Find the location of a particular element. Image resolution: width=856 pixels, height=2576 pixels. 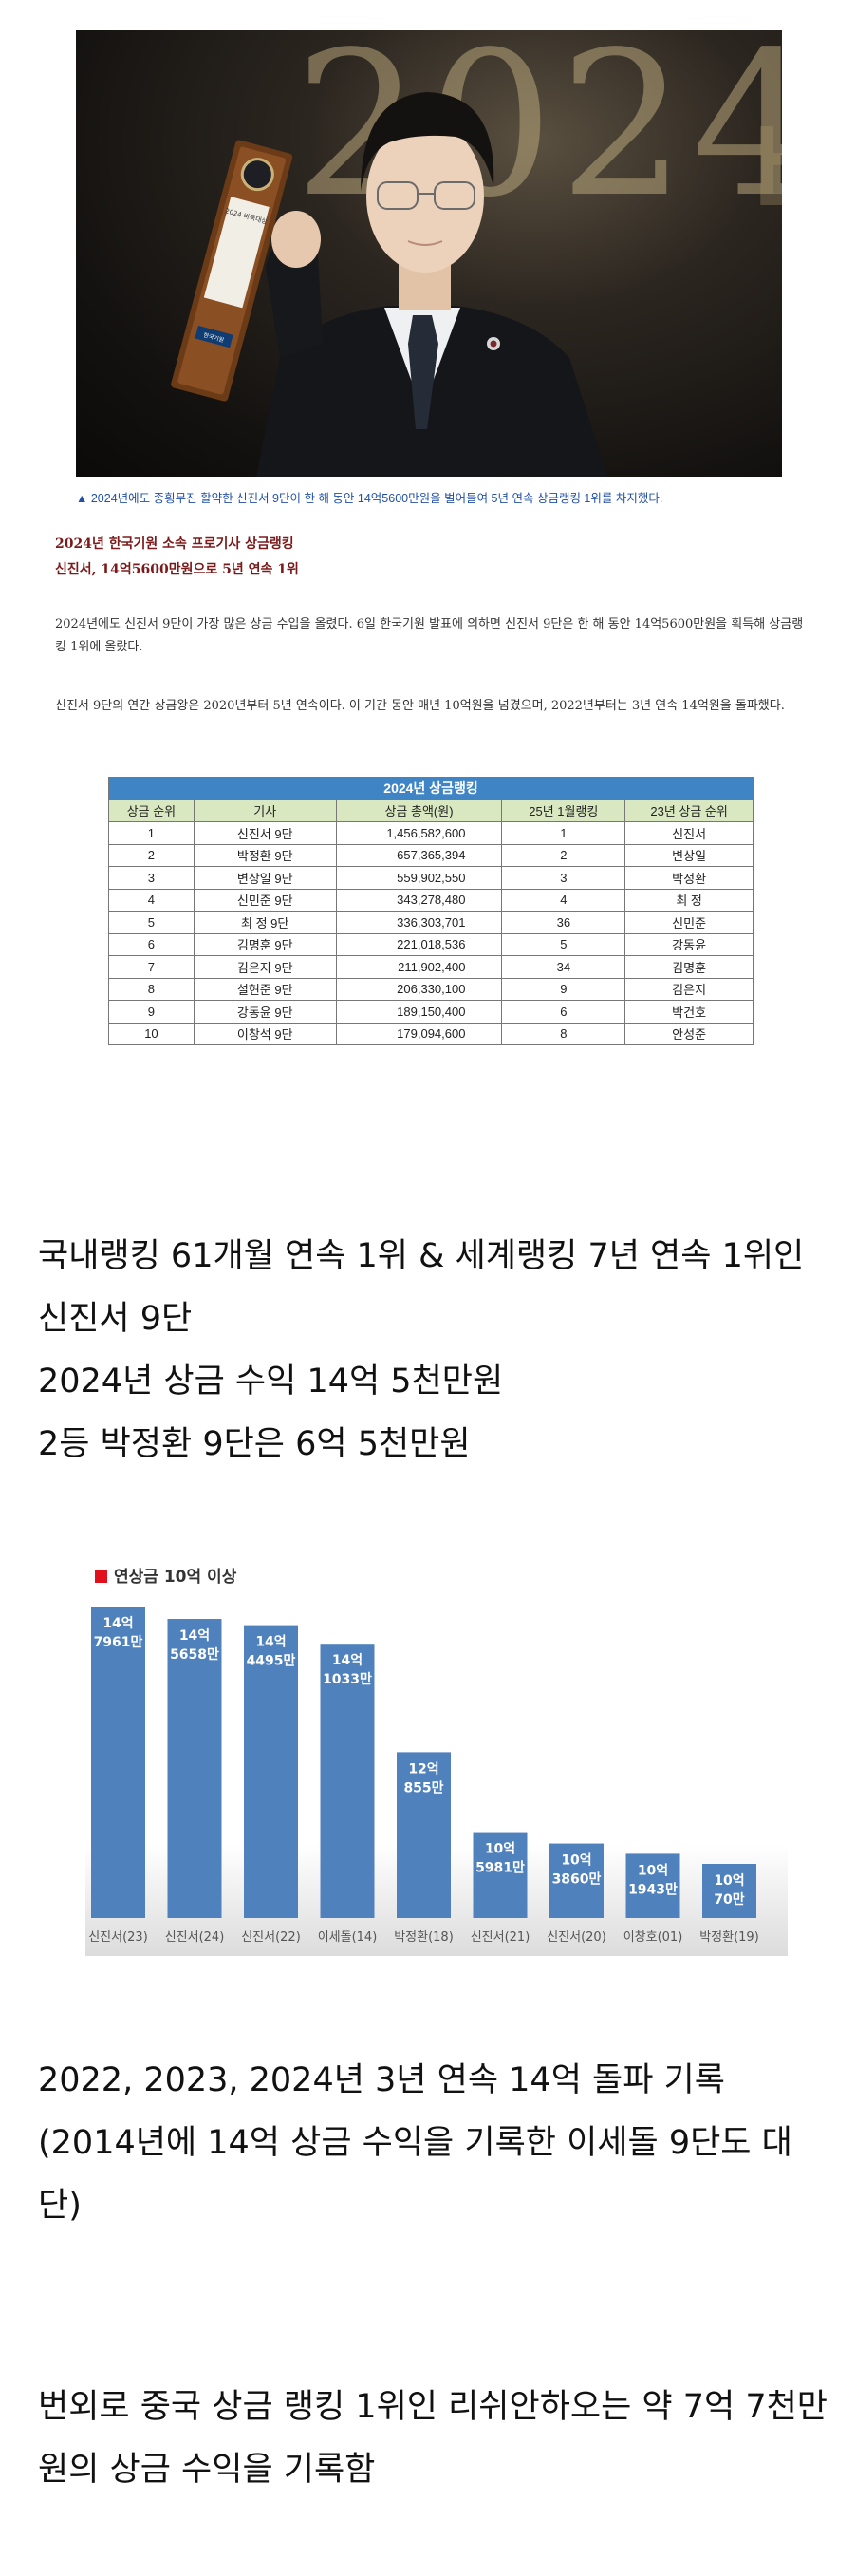

cell-total: 189,150,400 is located at coordinates (419, 1012).